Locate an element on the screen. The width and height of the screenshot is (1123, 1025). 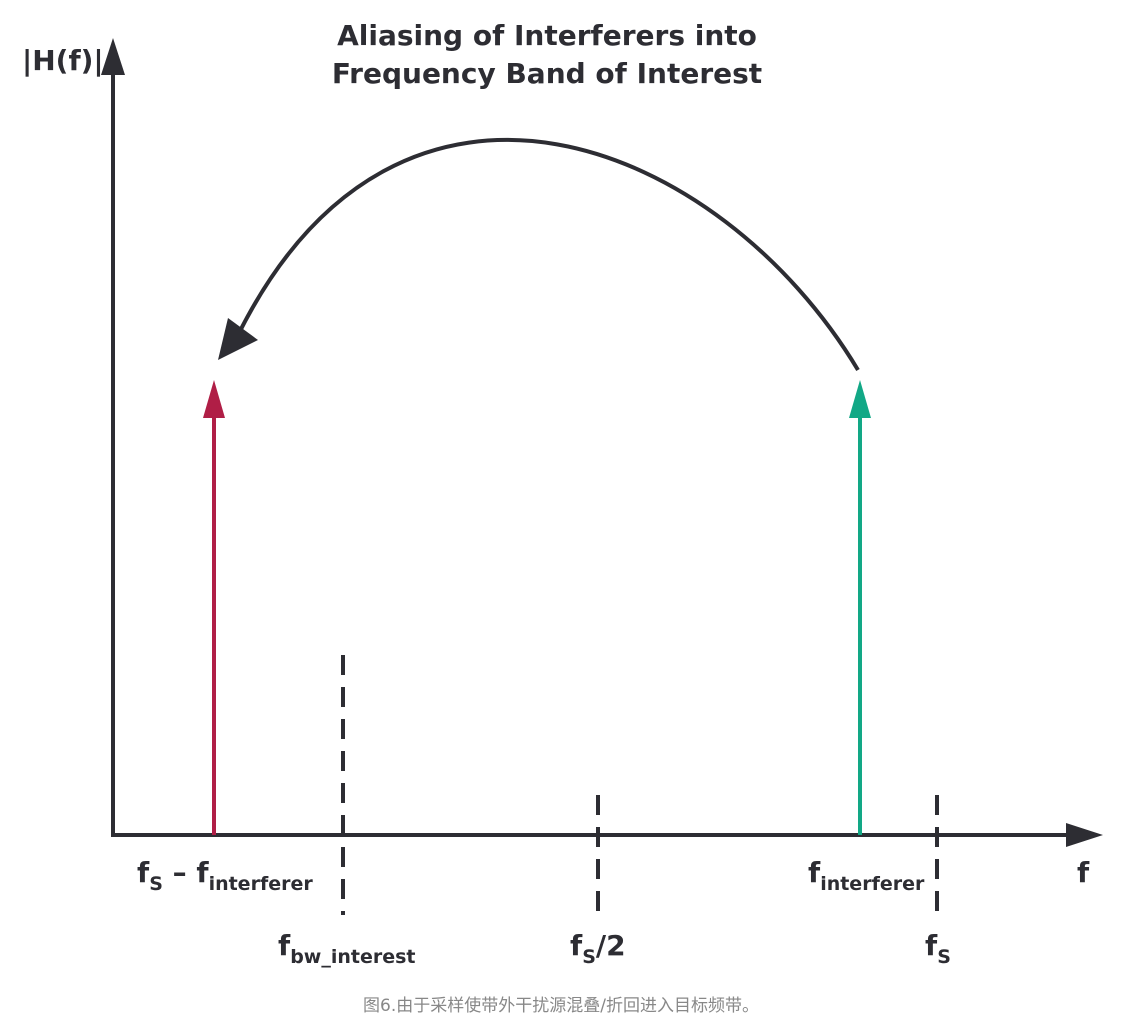
label-part: /2 is located at coordinates (611, 945).